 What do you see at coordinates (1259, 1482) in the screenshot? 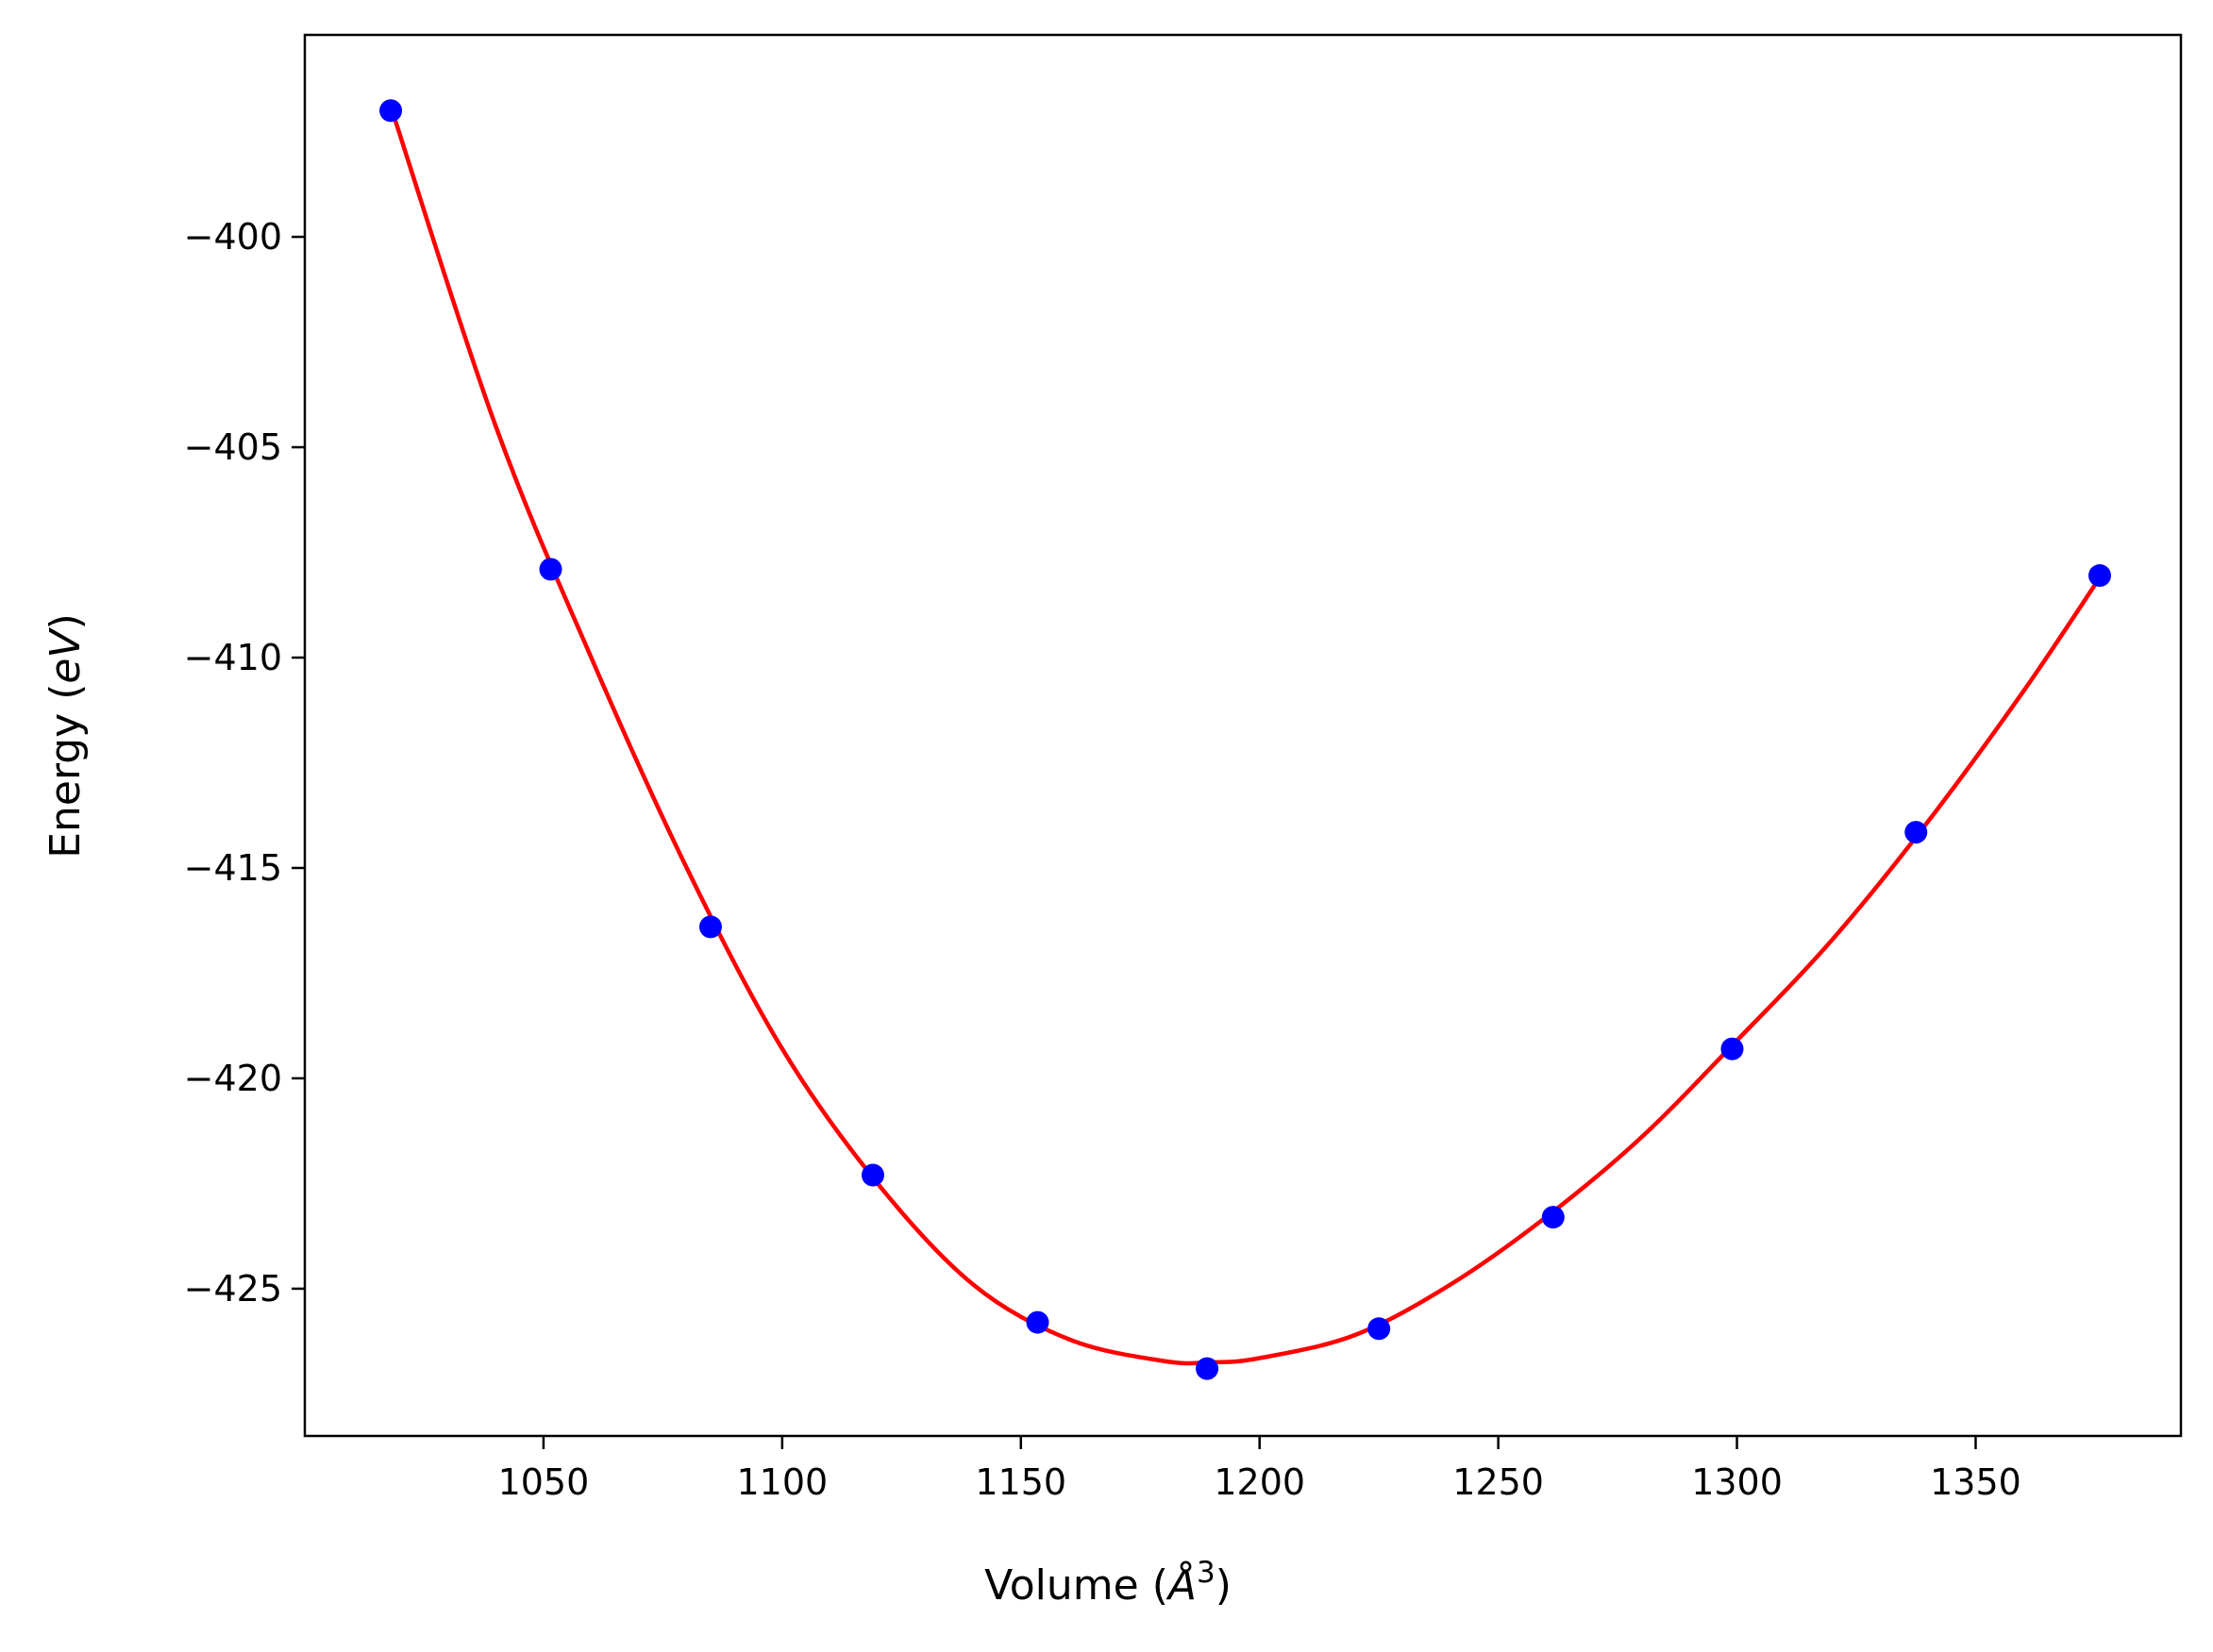
I see `x-tick-label: 1200` at bounding box center [1259, 1482].